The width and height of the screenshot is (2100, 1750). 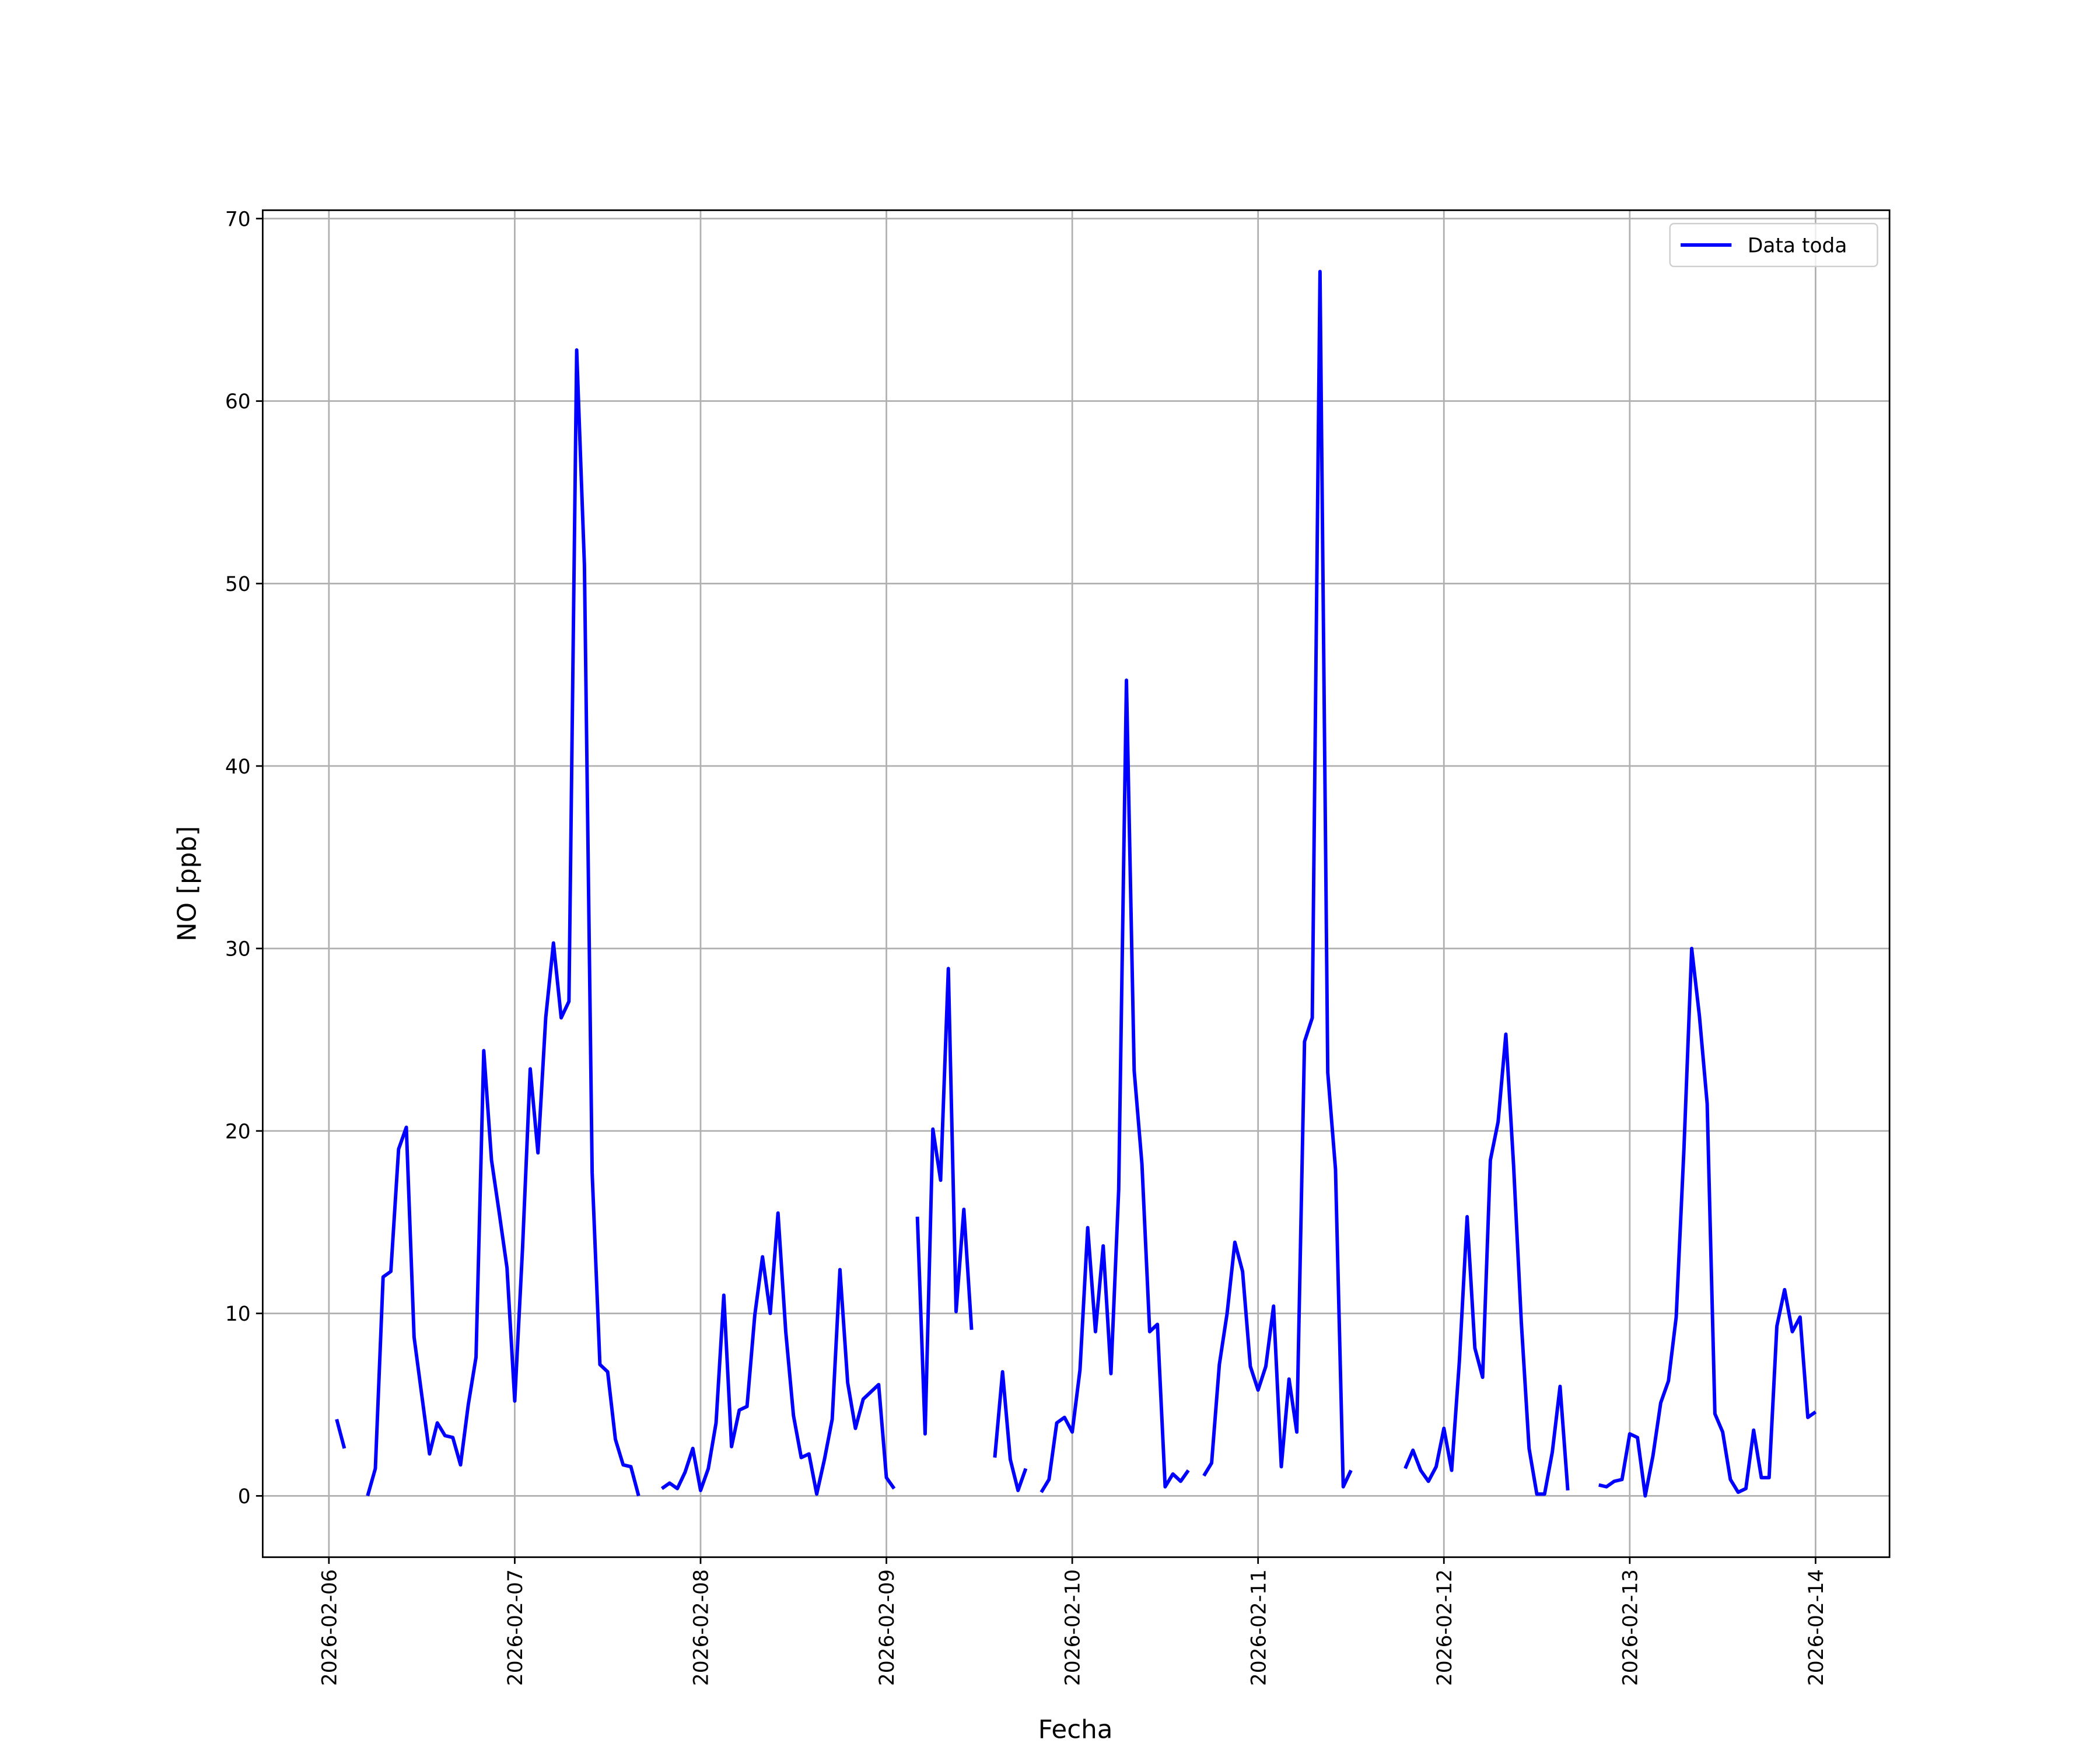 What do you see at coordinates (1258, 1627) in the screenshot?
I see `x-tick-label: 2026-02-11` at bounding box center [1258, 1627].